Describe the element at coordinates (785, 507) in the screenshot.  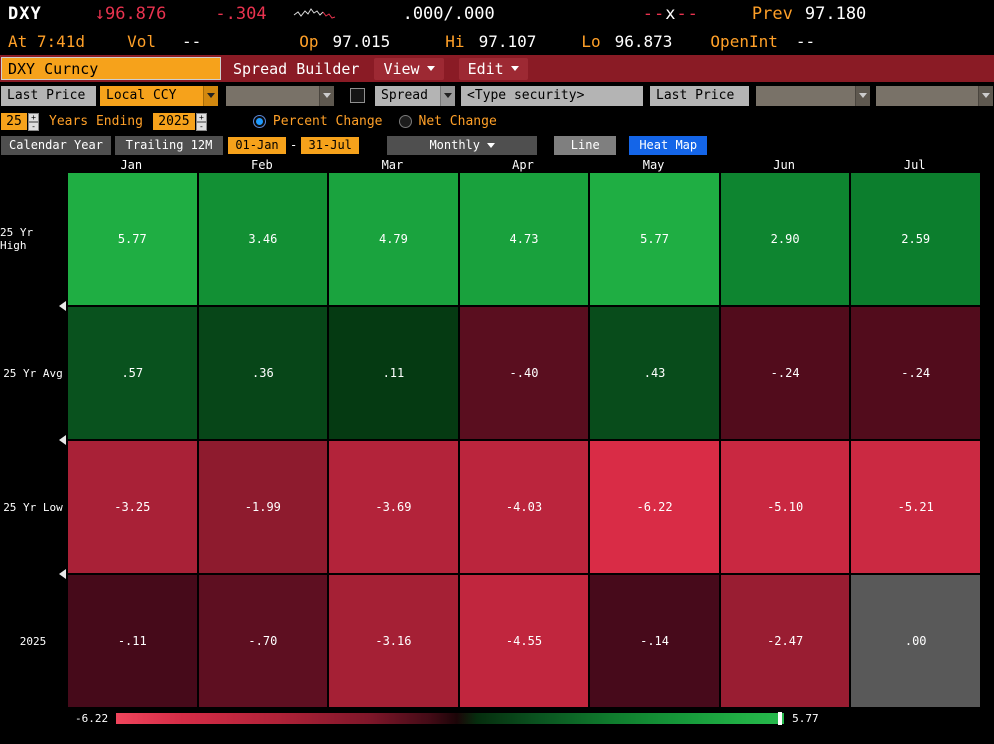
I see `heatmap-cell: -5.10` at that location.